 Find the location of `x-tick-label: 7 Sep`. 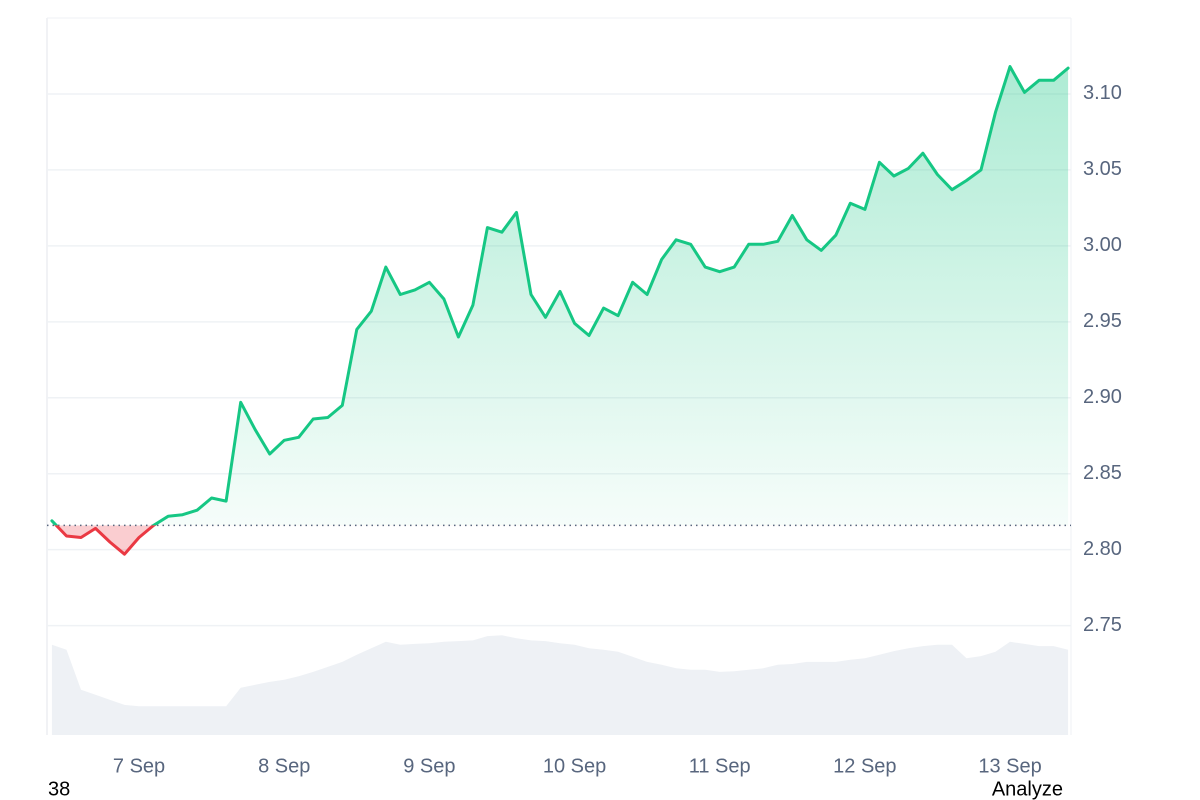

x-tick-label: 7 Sep is located at coordinates (139, 766).